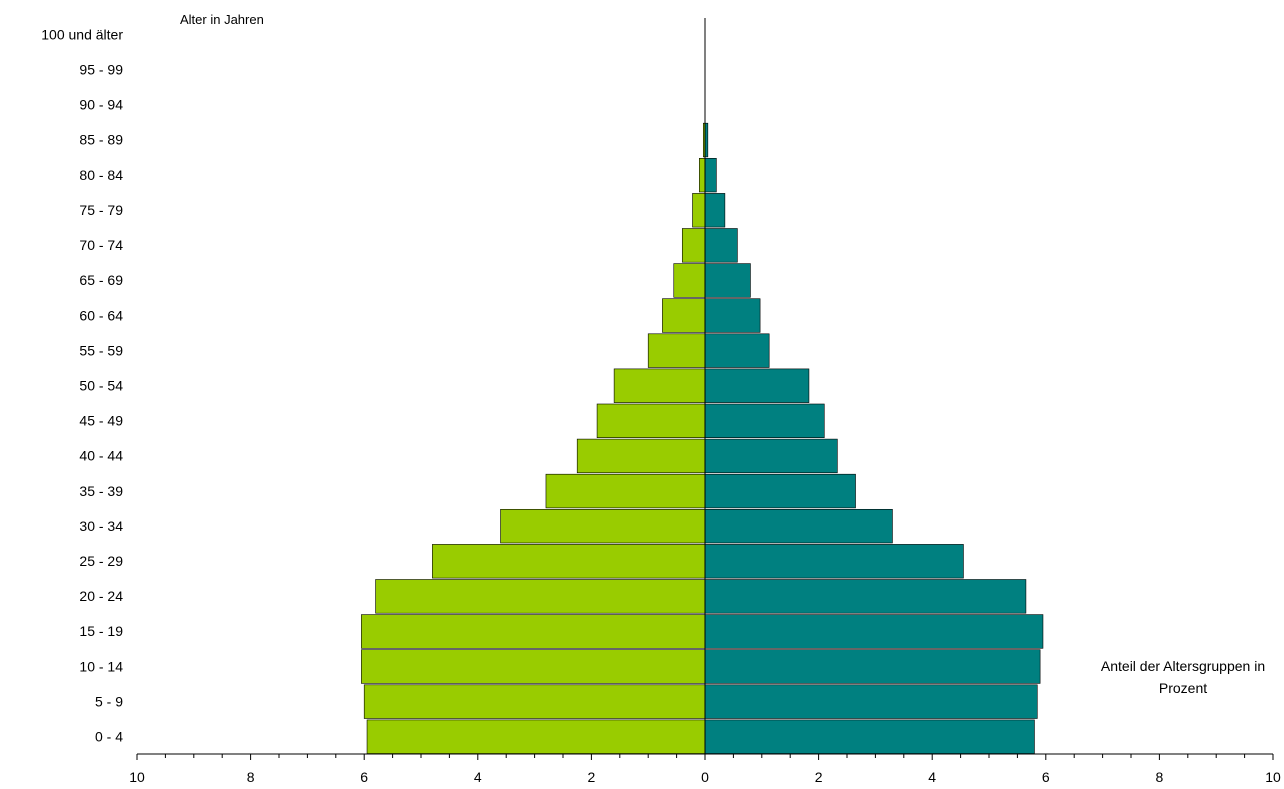 This screenshot has height=789, width=1284. Describe the element at coordinates (101, 140) in the screenshot. I see `y-tick-label: 85 - 89` at that location.